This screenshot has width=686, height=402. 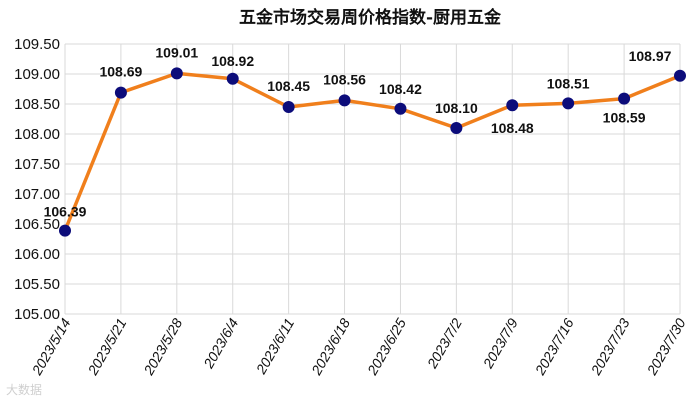 What do you see at coordinates (288, 86) in the screenshot?
I see `data-label: 108.45` at bounding box center [288, 86].